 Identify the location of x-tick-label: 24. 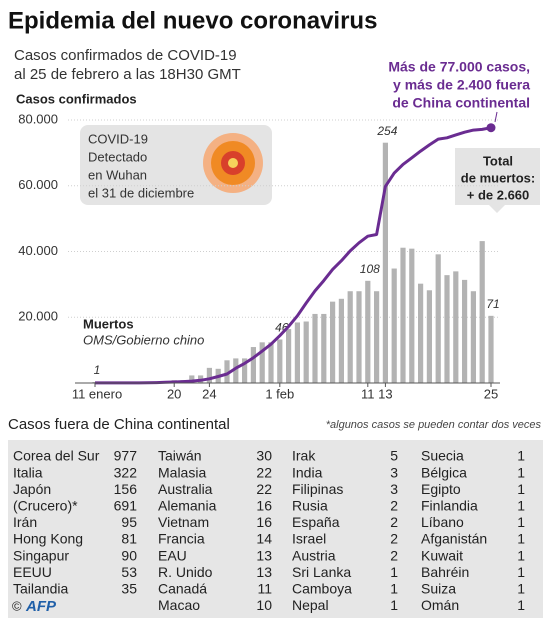
(209, 393).